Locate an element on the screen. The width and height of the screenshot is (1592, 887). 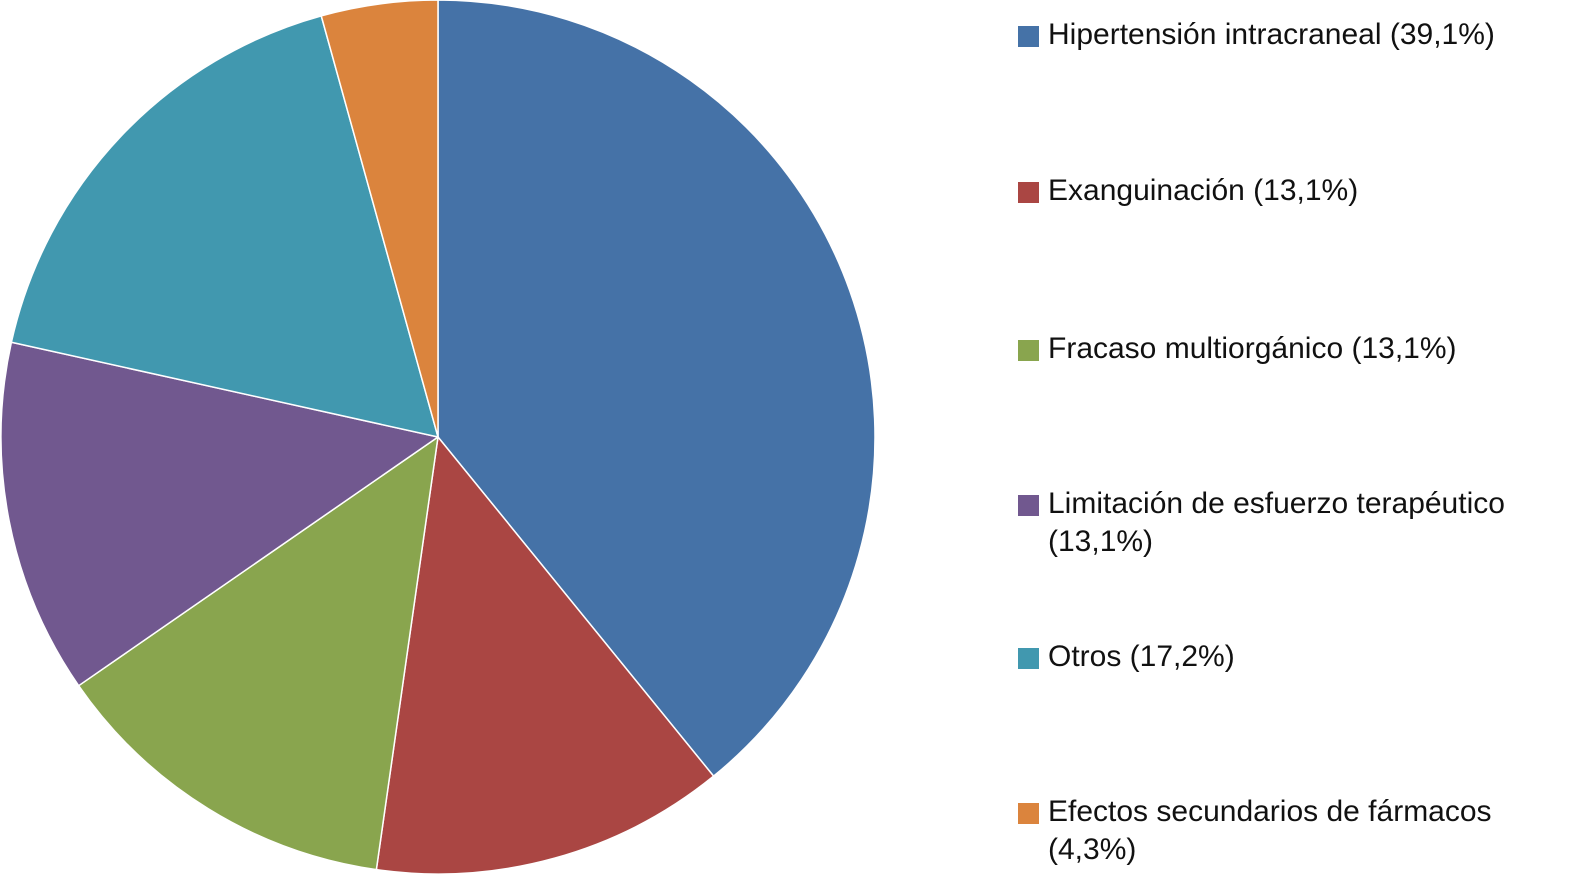
legend-label-fracaso-multiorganico: Fracaso multiorgánico (13,1%) is located at coordinates (1252, 348).